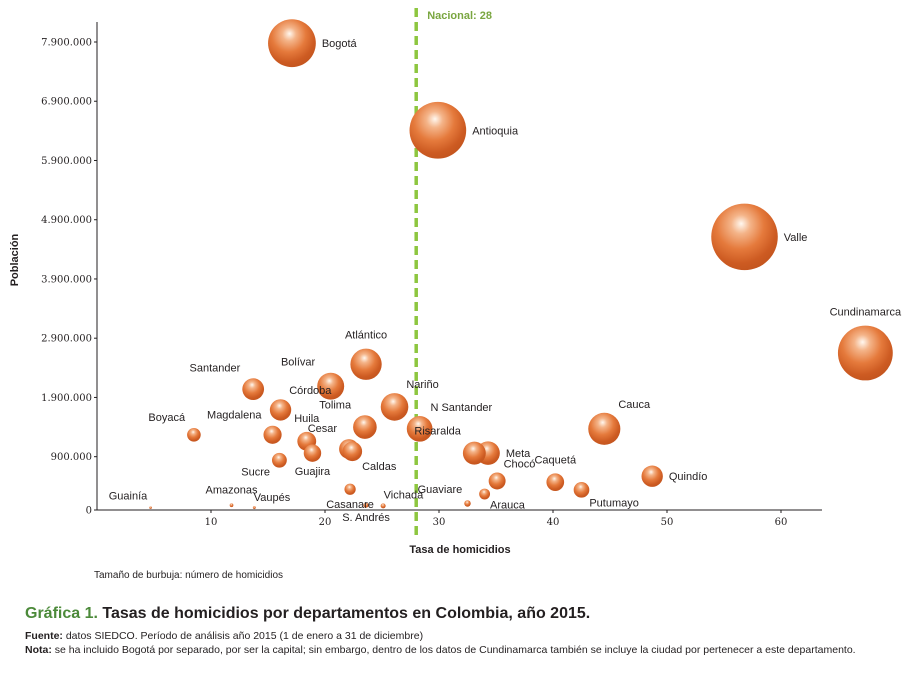  I want to click on bubble-label: Amazonas, so click(232, 490).